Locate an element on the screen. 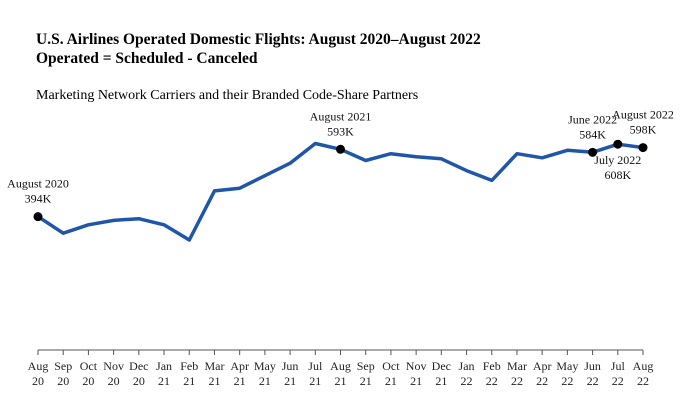 This screenshot has width=700, height=413. annotation-value: 593K is located at coordinates (340, 131).